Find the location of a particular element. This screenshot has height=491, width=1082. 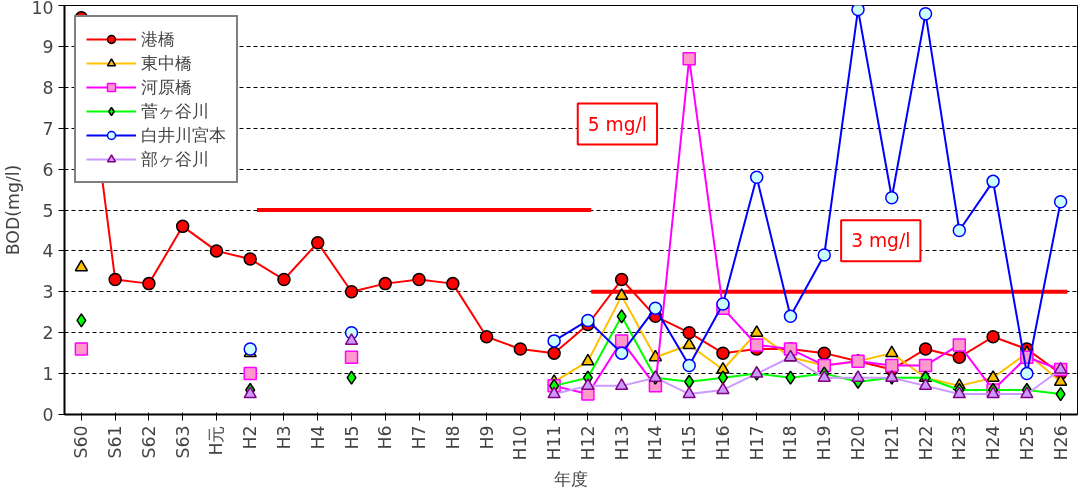

y-tick-label: 6 is located at coordinates (48, 169).